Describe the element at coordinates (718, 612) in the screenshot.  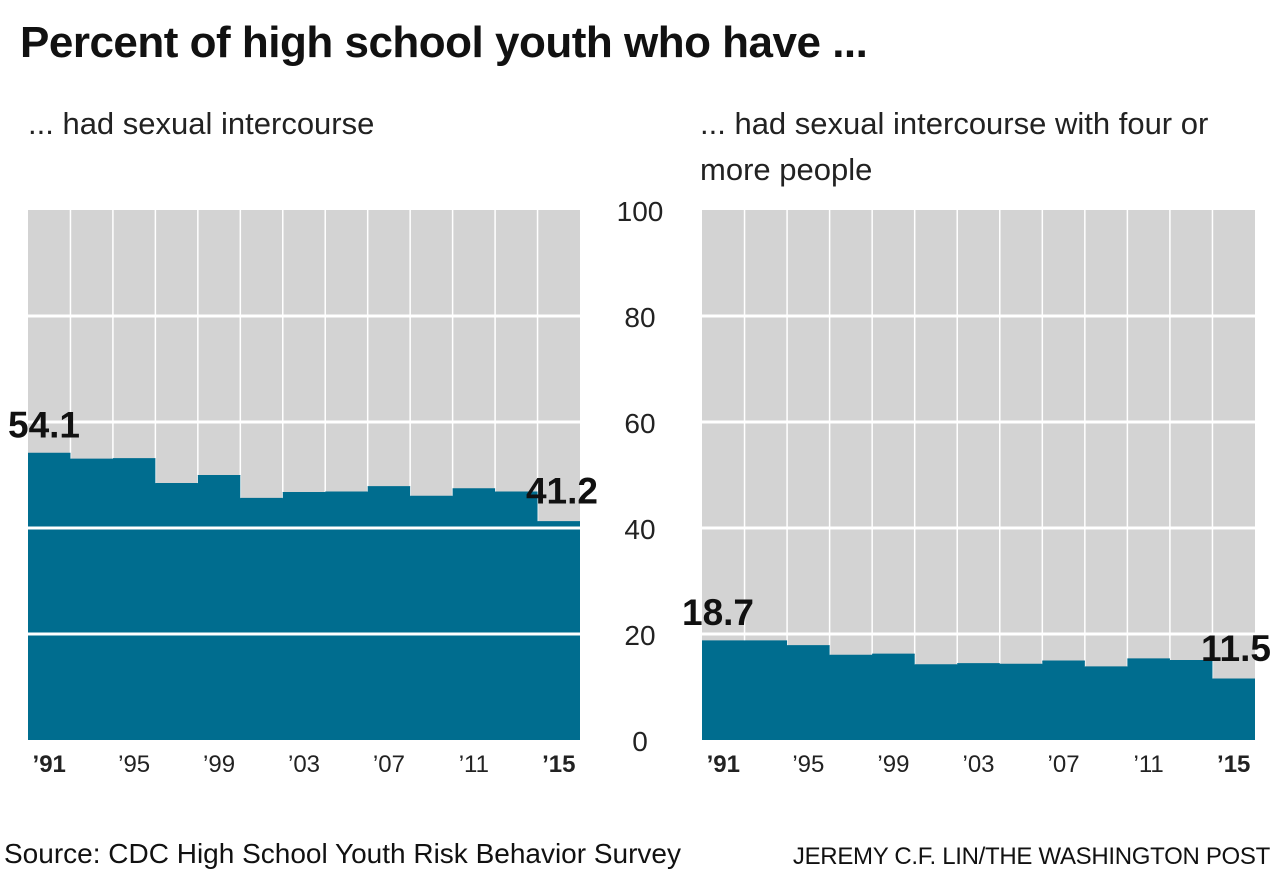
I see `data-label-1991: 18.7` at that location.